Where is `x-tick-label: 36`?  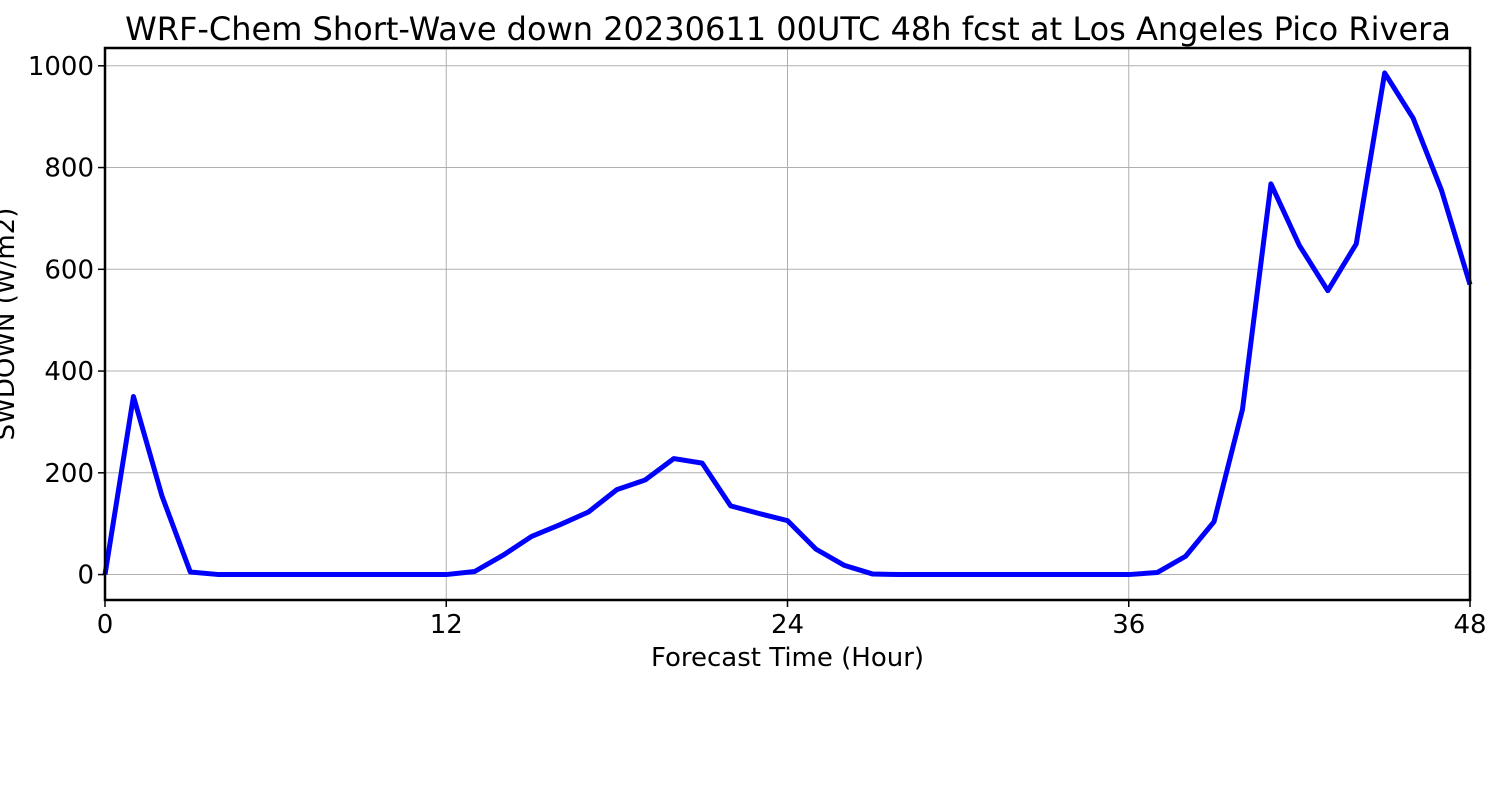
x-tick-label: 36 is located at coordinates (1128, 625).